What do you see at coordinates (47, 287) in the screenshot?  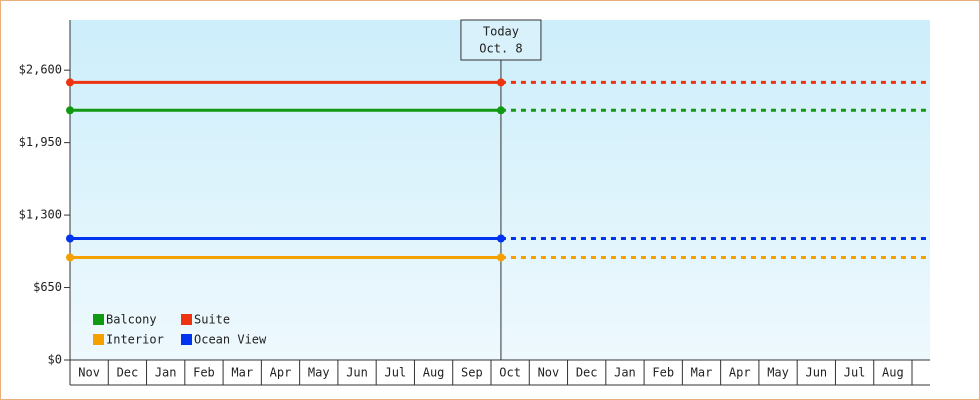 I see `y-tick-label: $650` at bounding box center [47, 287].